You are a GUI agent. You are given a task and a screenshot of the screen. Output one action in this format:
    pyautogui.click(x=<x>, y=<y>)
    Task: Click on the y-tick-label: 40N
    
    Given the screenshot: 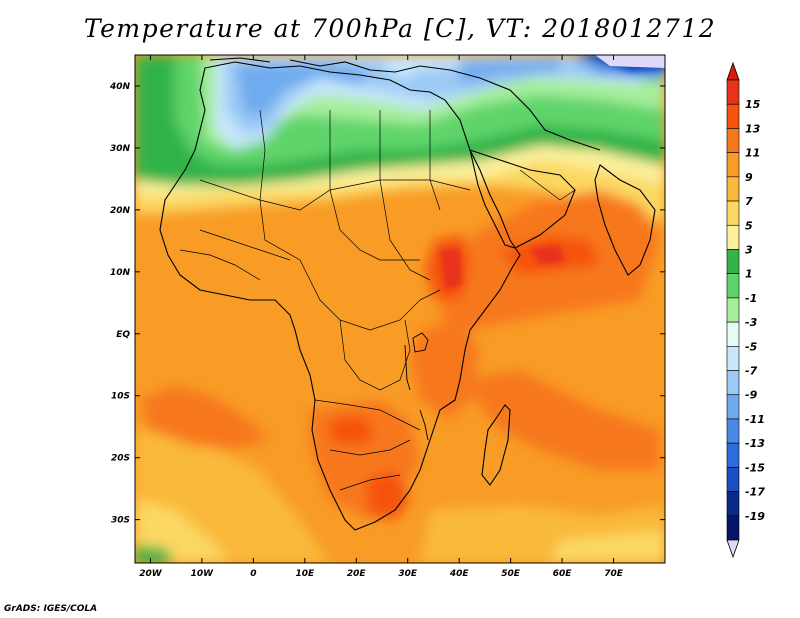 What is the action you would take?
    pyautogui.click(x=120, y=87)
    